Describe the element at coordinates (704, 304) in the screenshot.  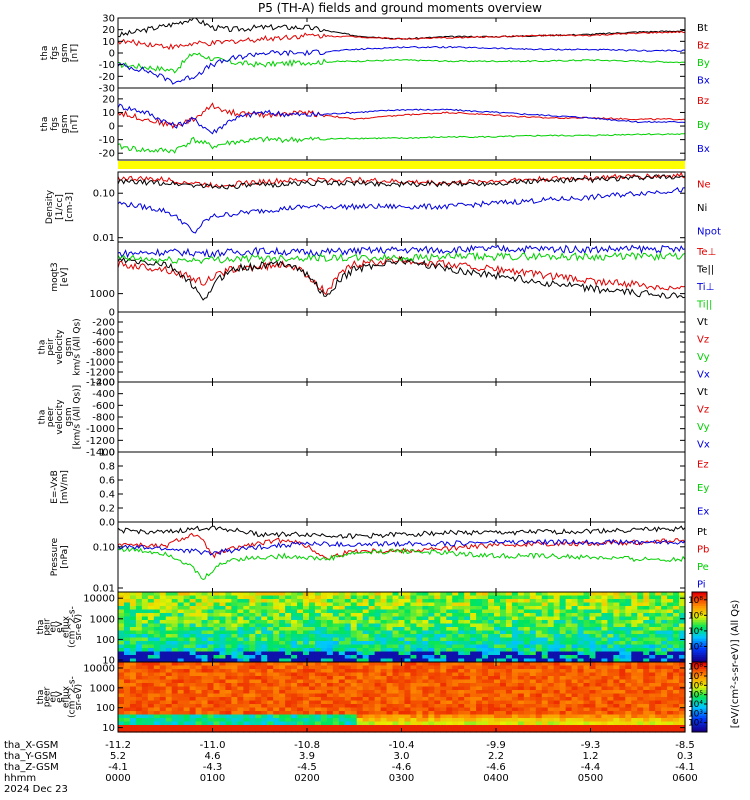
I see `legend-entry: Ti||` at that location.